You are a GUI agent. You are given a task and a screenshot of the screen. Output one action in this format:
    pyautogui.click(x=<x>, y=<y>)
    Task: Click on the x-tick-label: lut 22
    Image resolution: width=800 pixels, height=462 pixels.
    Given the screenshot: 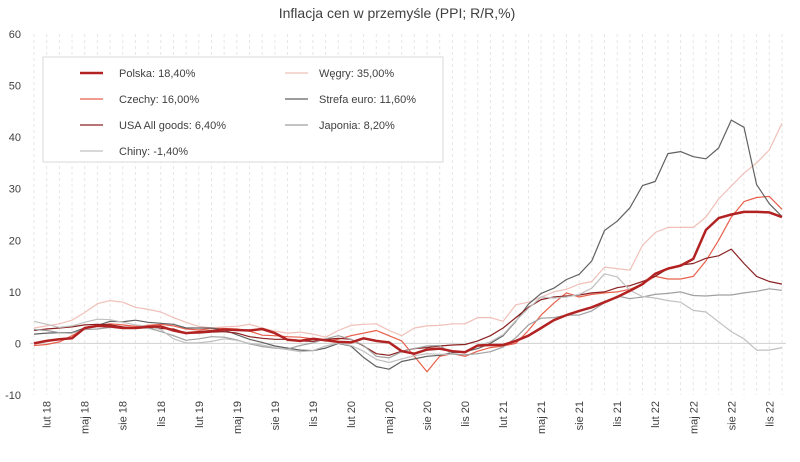 What is the action you would take?
    pyautogui.click(x=656, y=414)
    